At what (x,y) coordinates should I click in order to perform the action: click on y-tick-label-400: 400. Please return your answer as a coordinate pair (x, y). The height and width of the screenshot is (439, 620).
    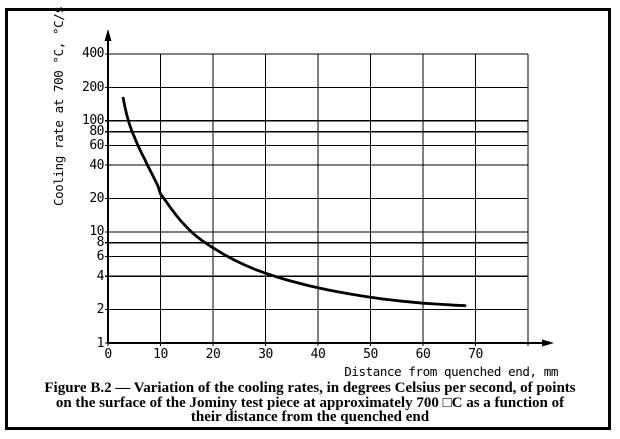
    Looking at the image, I should click on (93, 54).